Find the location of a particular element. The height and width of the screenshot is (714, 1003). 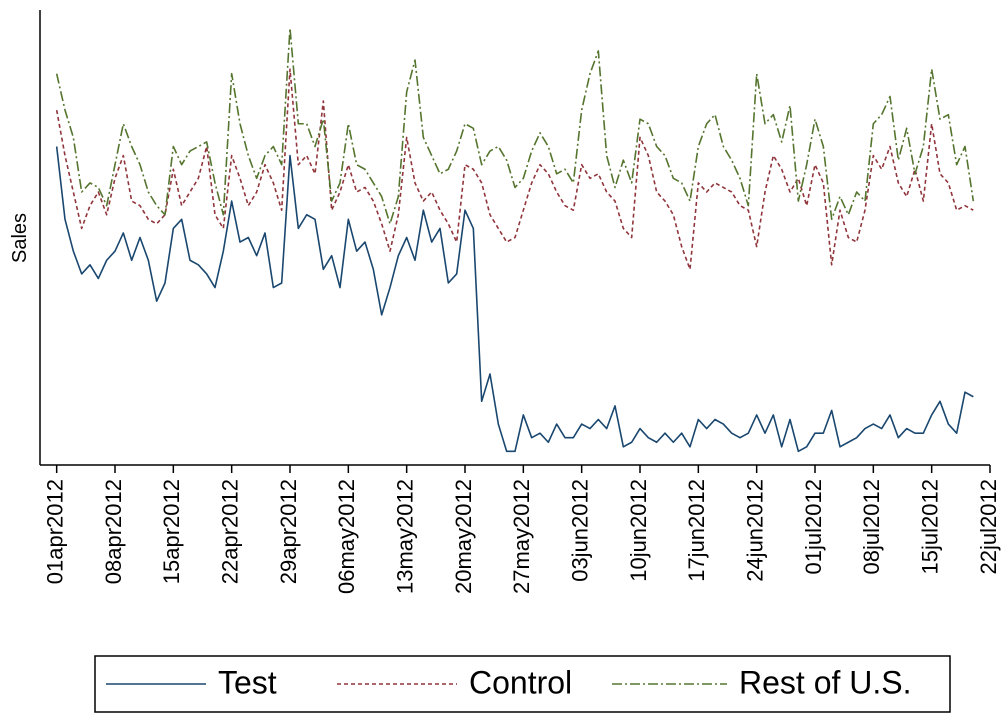

x-tick-label: 22jul2012 is located at coordinates (988, 526).